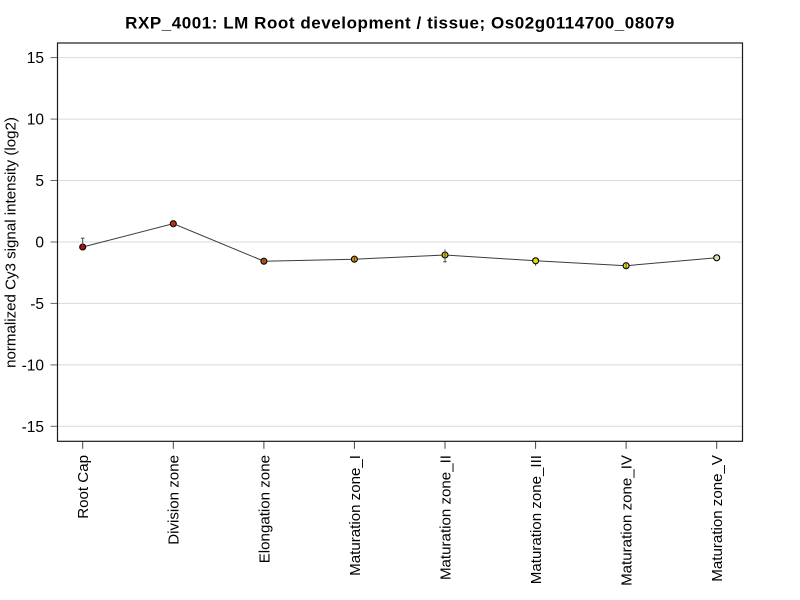 The width and height of the screenshot is (800, 600). Describe the element at coordinates (445, 517) in the screenshot. I see `svg-text: Maturation zone_II` at that location.